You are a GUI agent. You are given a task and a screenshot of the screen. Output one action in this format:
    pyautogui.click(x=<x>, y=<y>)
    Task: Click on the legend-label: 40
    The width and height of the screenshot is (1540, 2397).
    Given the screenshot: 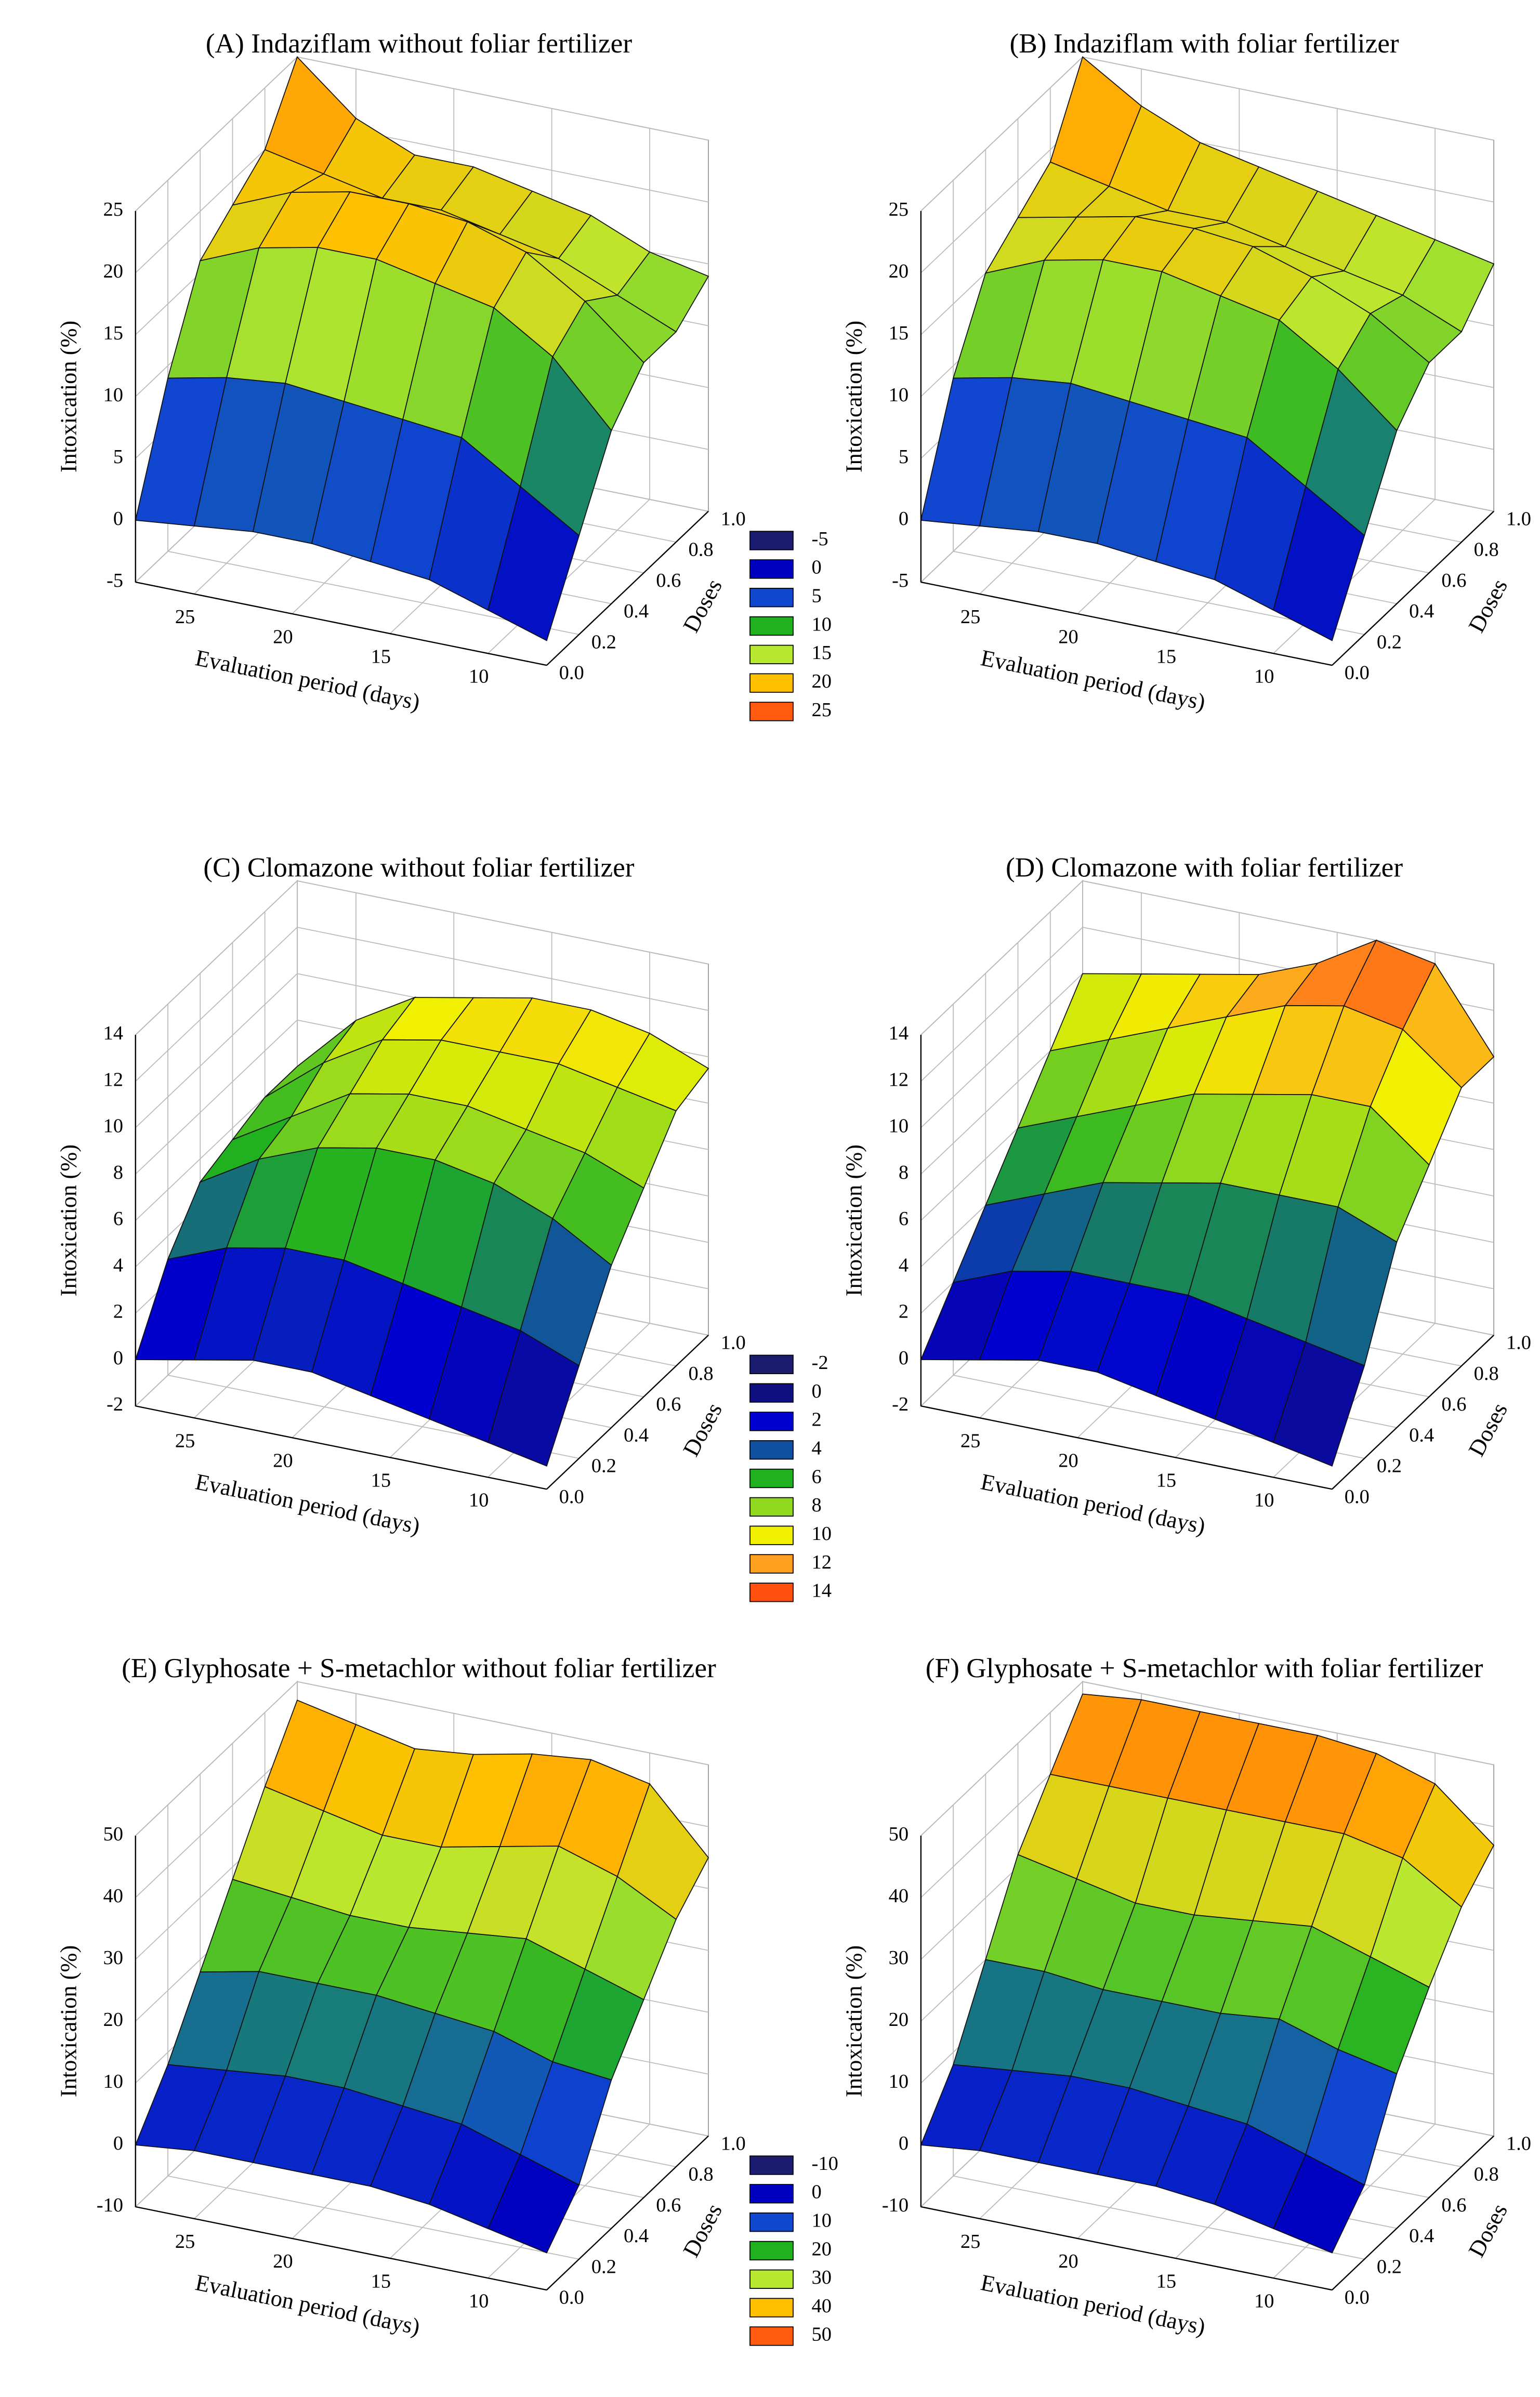 What is the action you would take?
    pyautogui.click(x=822, y=2306)
    